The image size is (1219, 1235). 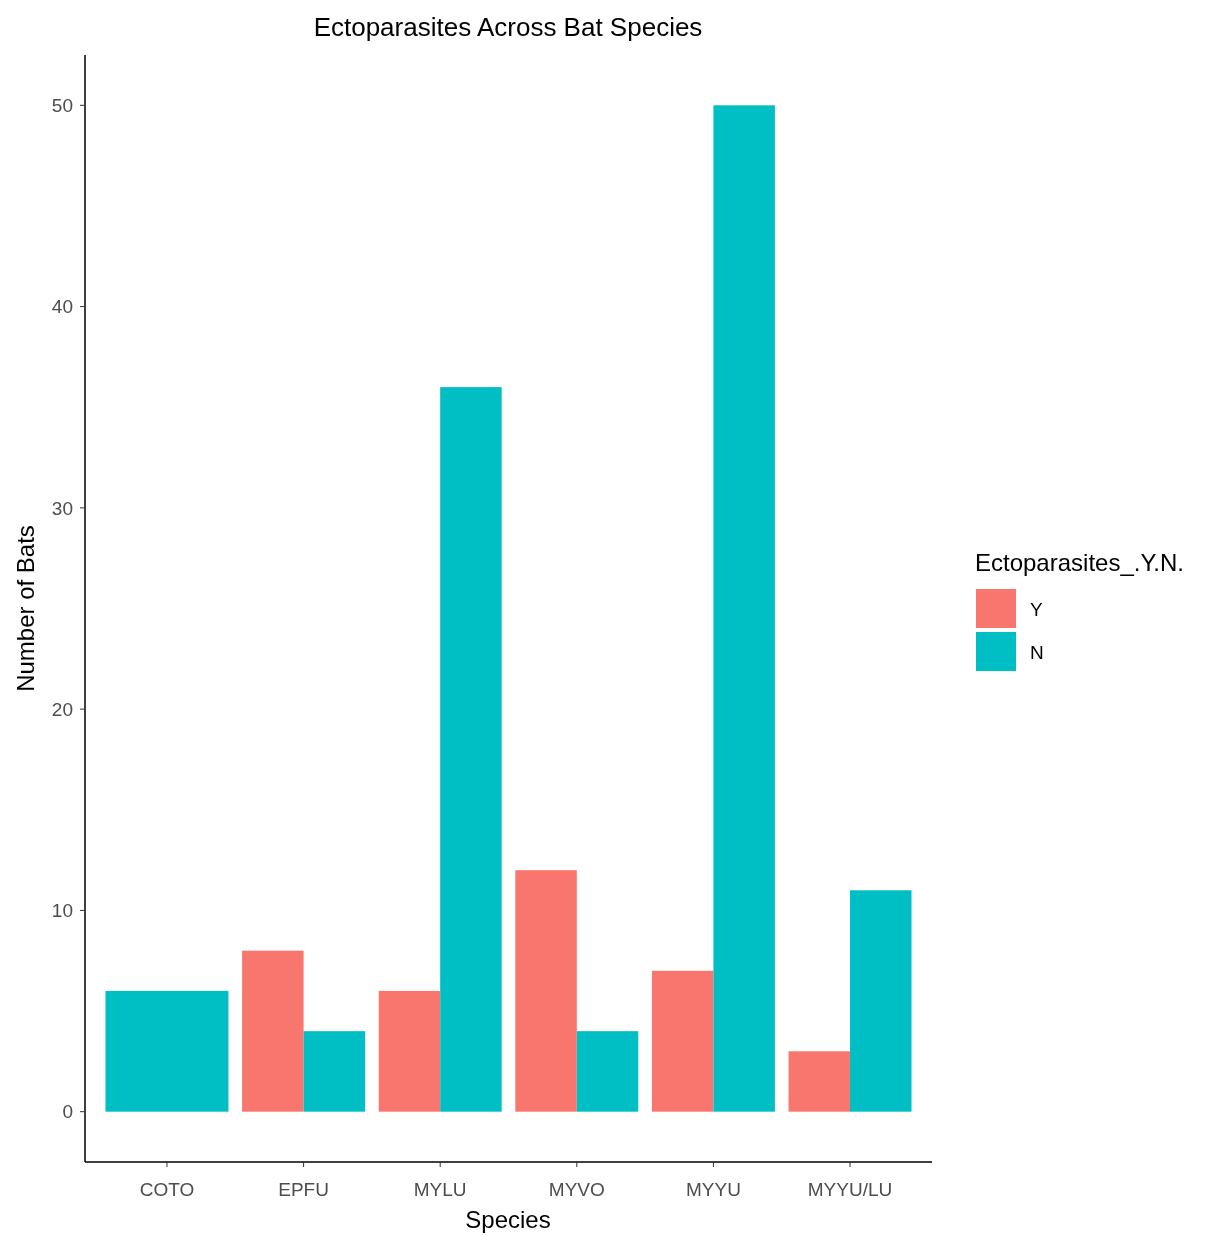 I want to click on legend-label: N, so click(x=1037, y=652).